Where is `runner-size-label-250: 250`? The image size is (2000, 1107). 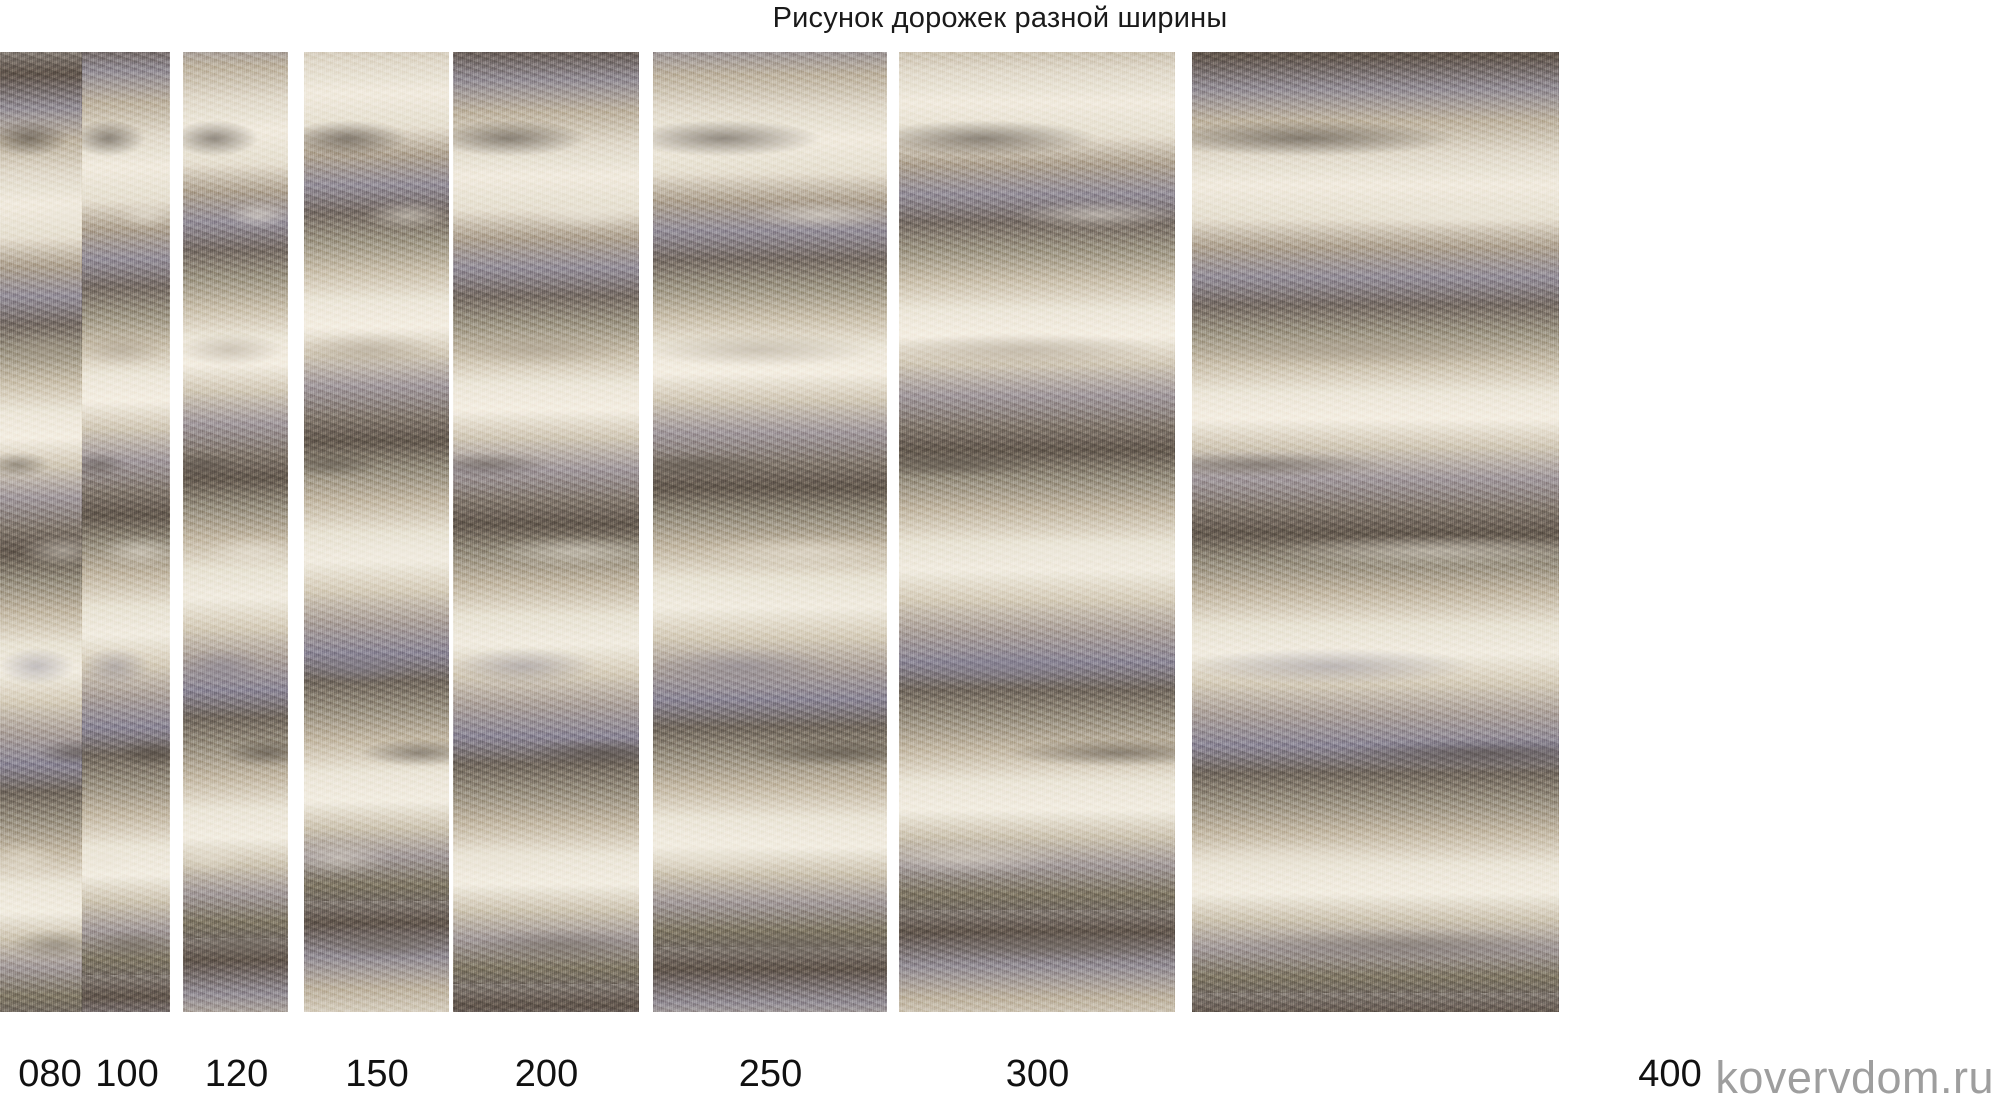
runner-size-label-250: 250 is located at coordinates (770, 1074).